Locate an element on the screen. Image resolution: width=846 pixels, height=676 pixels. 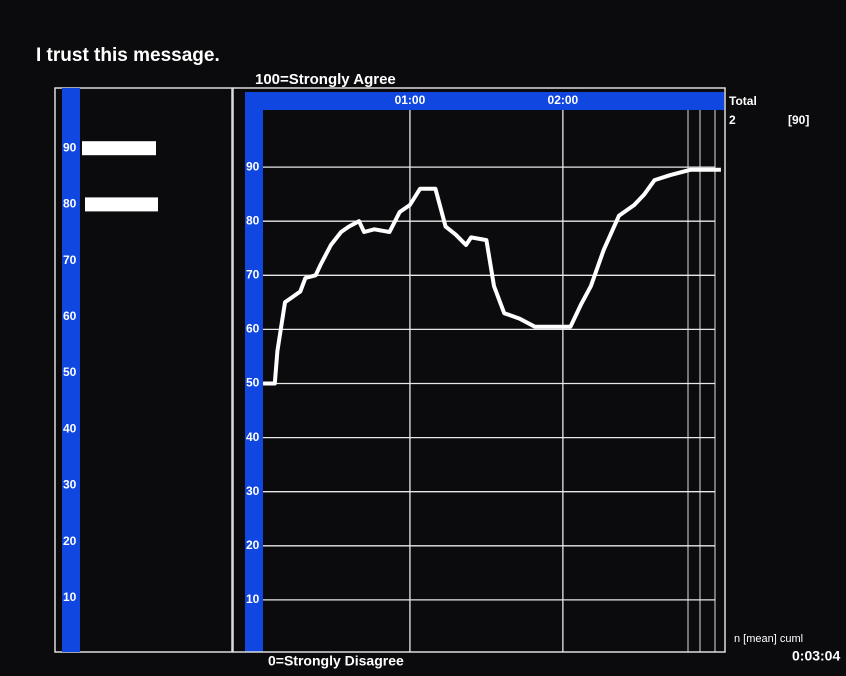
question: I trust this message. is located at coordinates (128, 55).